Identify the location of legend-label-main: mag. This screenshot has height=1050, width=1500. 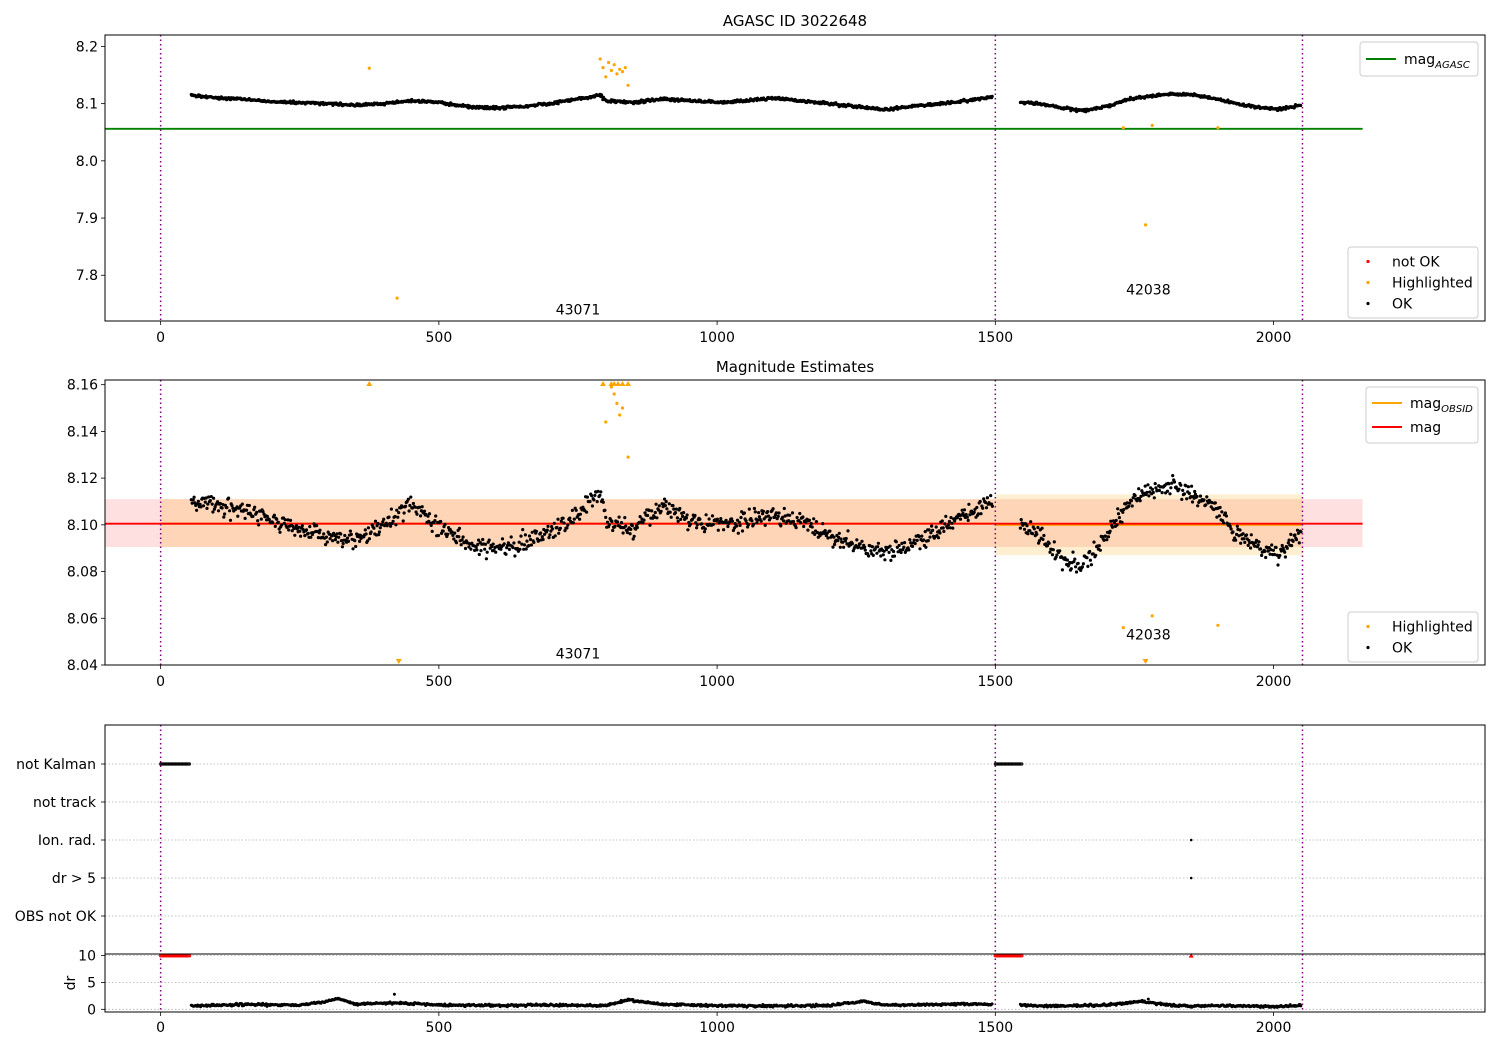
(1419, 60).